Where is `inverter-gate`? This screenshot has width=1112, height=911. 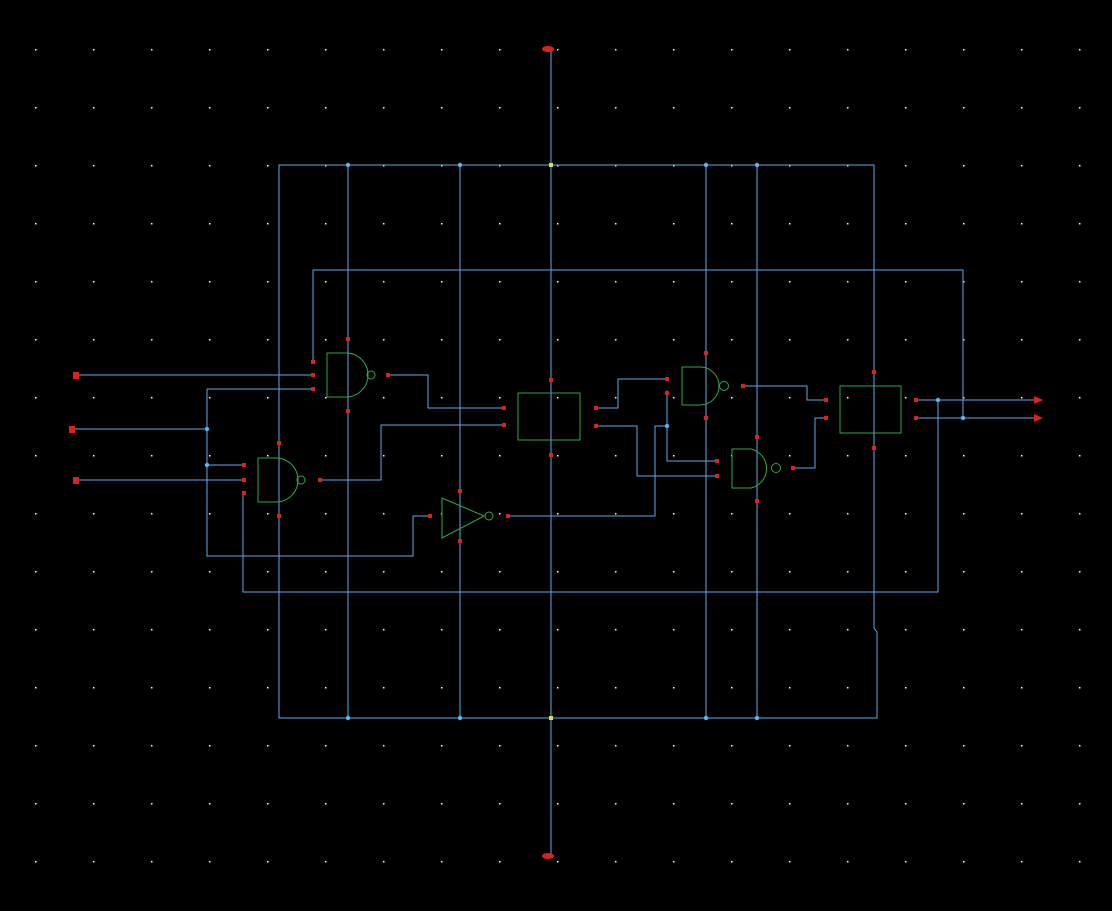
inverter-gate is located at coordinates (467, 518).